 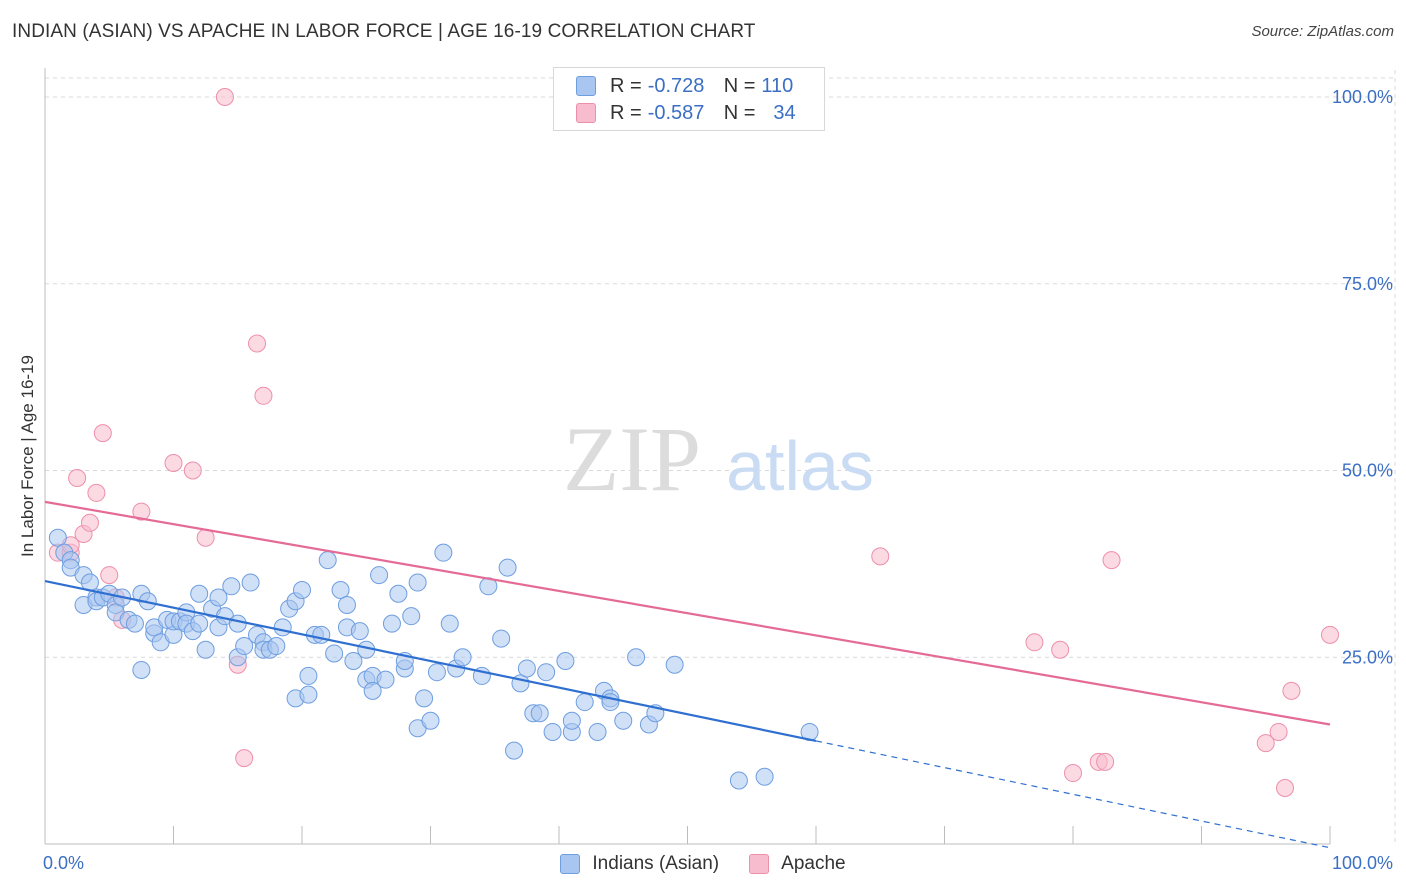 I want to click on watermark-zip: ZIP, so click(x=632, y=459).